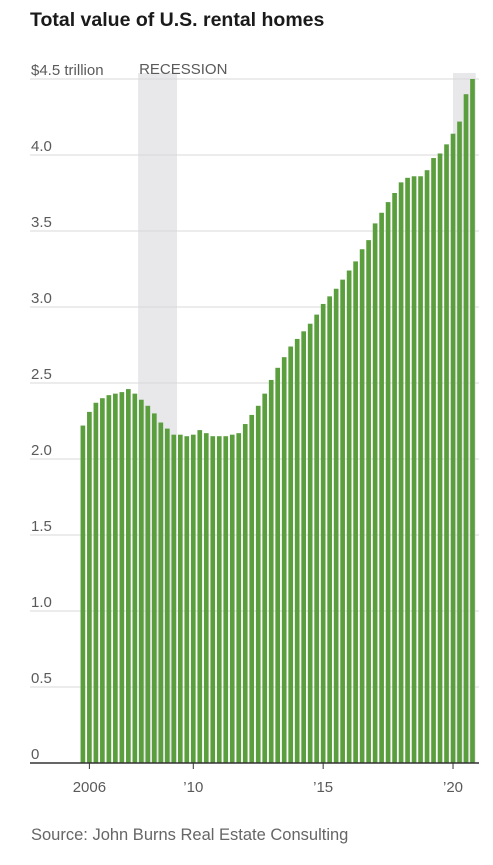 The width and height of the screenshot is (493, 865). I want to click on x-tick-label: ’20, so click(453, 787).